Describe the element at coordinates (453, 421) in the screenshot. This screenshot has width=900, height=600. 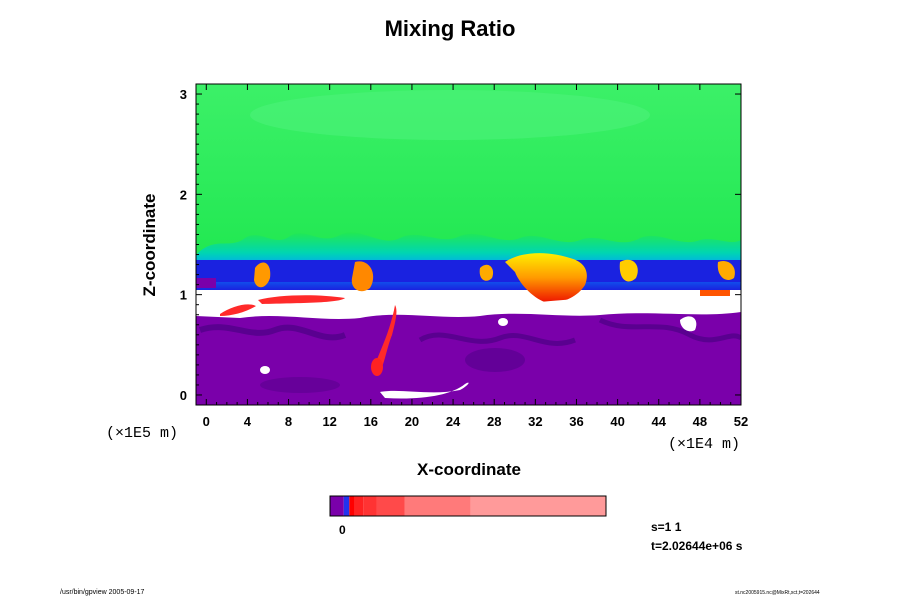
I see `x-tick-label: 24` at that location.